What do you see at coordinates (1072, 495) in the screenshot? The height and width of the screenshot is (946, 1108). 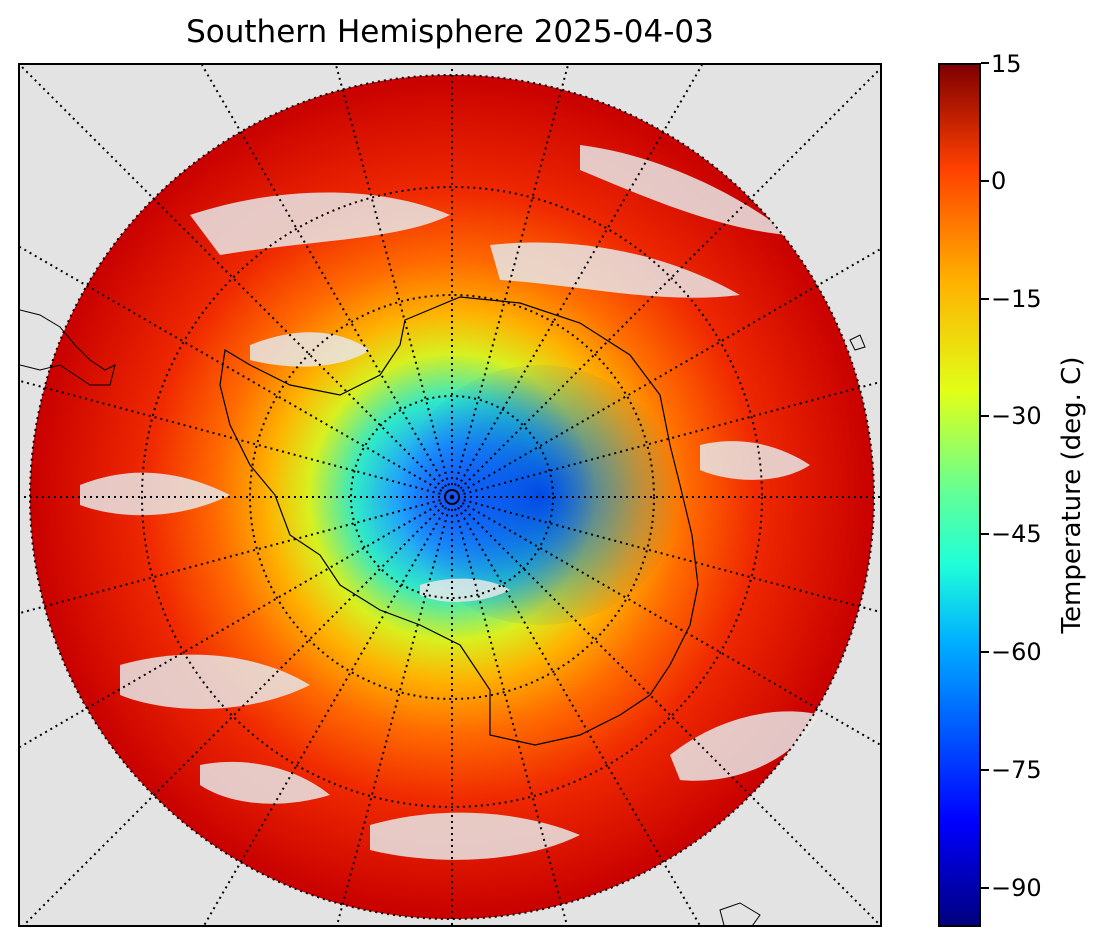 I see `colorbar-label: Temperature (deg. C)` at bounding box center [1072, 495].